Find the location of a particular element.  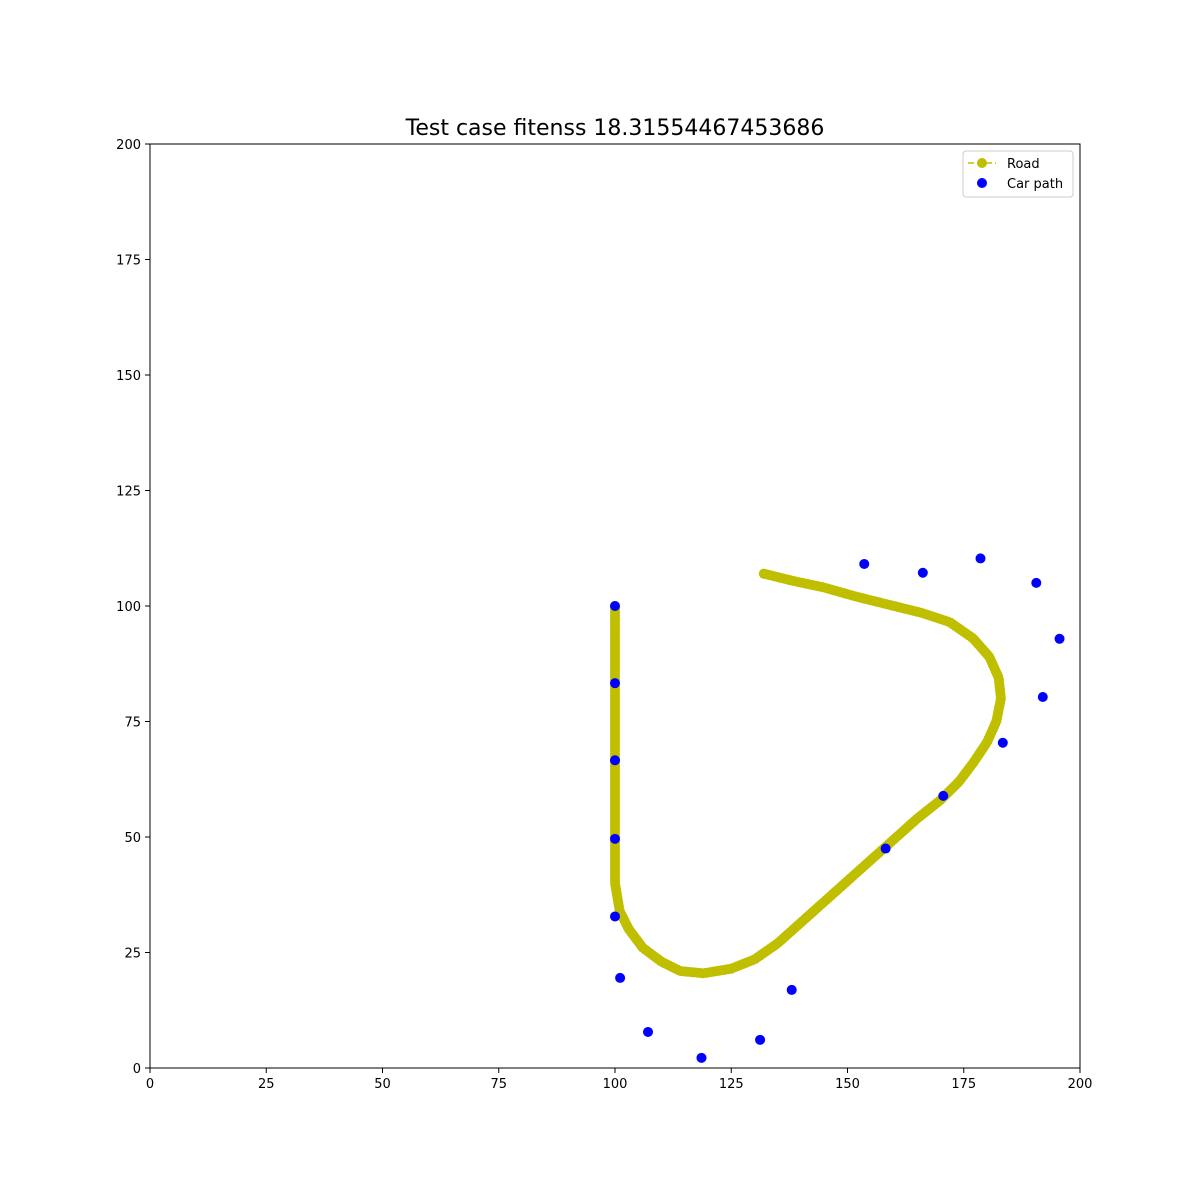

y-tick-label: 0 is located at coordinates (137, 1069).